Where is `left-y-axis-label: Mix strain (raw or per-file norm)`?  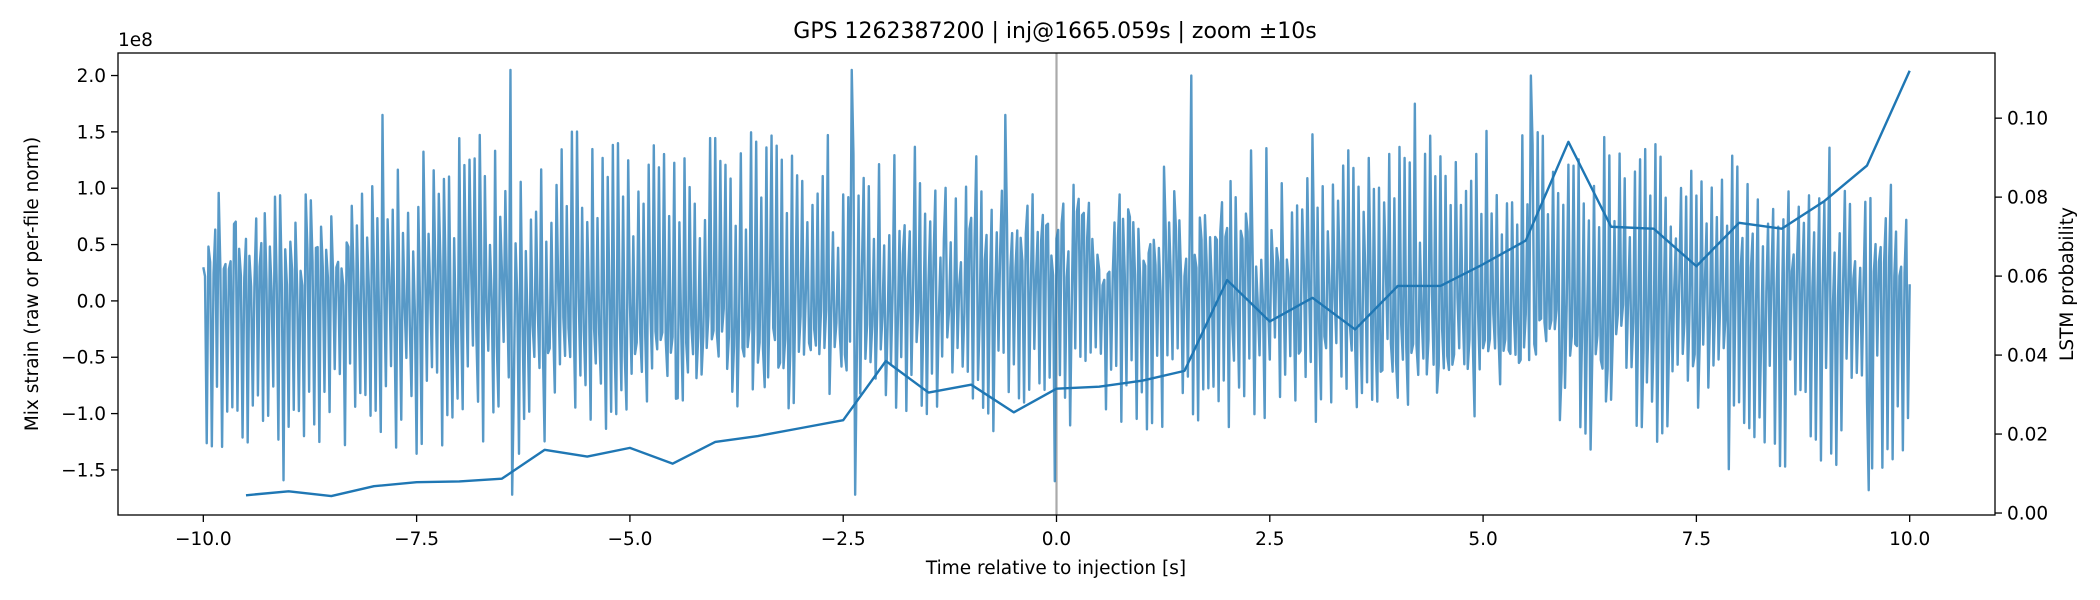
left-y-axis-label: Mix strain (raw or per-file norm) is located at coordinates (32, 284).